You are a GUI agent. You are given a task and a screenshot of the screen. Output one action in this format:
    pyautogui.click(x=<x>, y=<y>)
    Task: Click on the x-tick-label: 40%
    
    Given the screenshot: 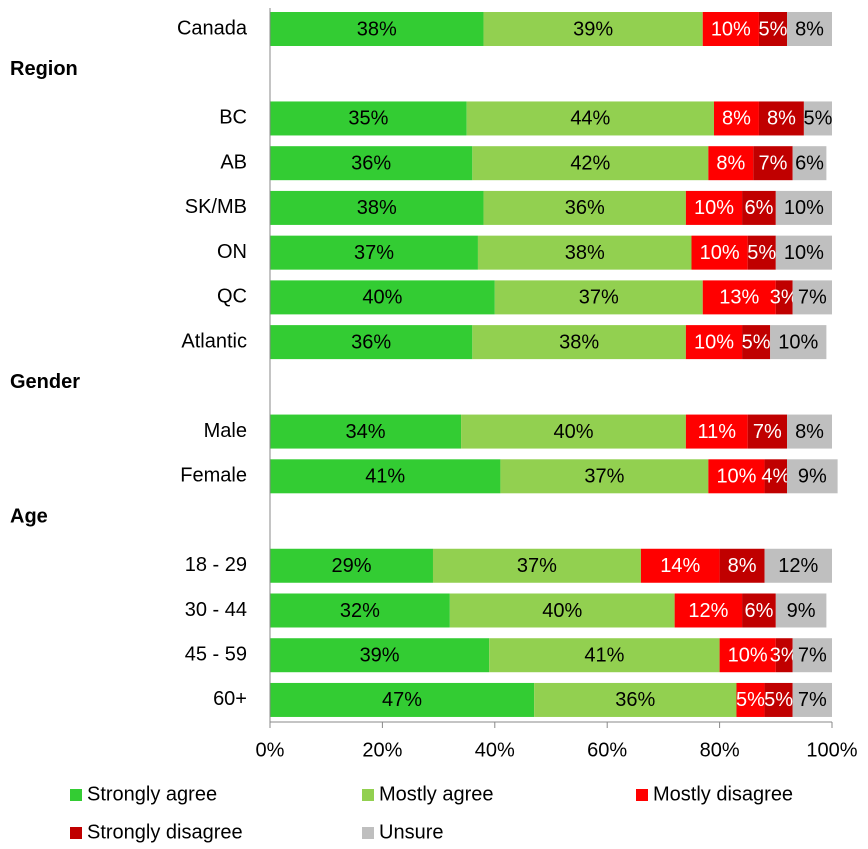 What is the action you would take?
    pyautogui.click(x=495, y=750)
    